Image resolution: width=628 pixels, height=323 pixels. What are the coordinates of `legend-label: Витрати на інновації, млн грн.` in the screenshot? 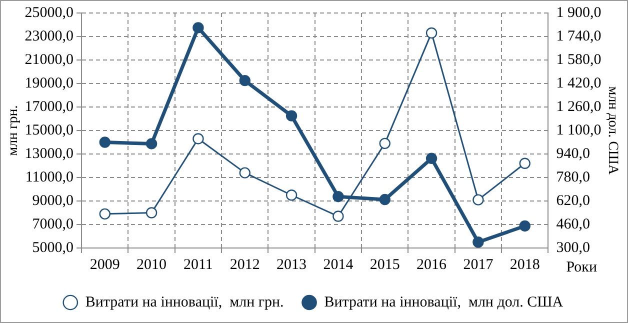 It's located at (184, 302).